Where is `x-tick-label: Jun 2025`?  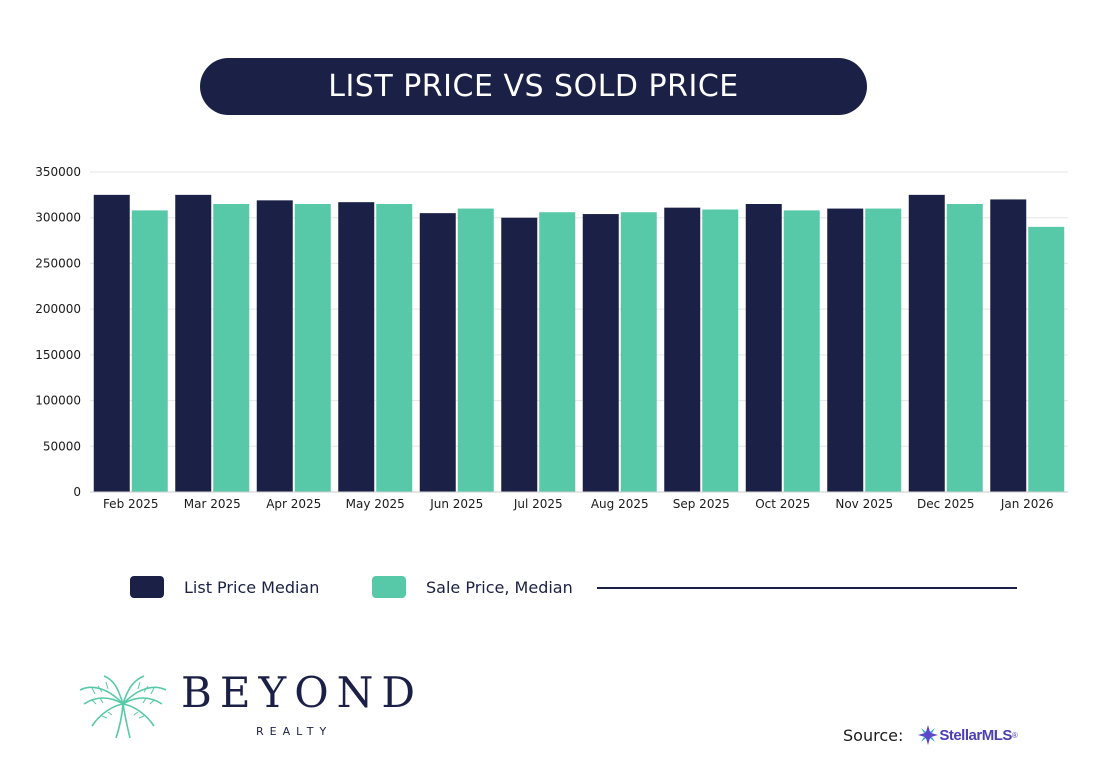
x-tick-label: Jun 2025 is located at coordinates (456, 504).